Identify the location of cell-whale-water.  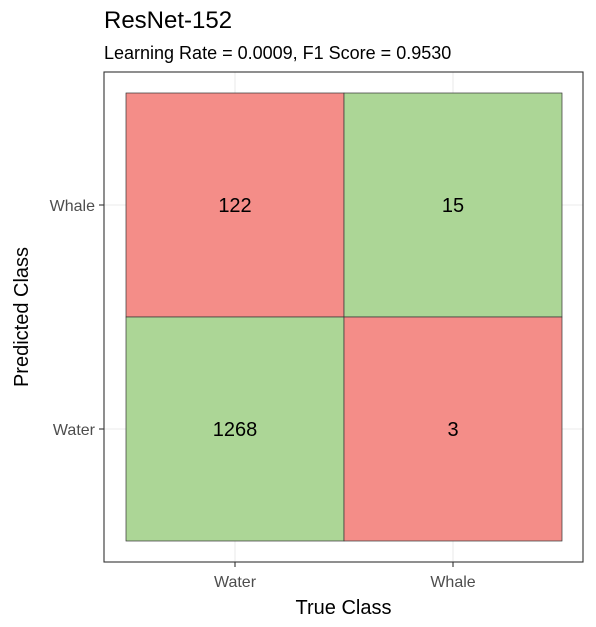
(235, 205).